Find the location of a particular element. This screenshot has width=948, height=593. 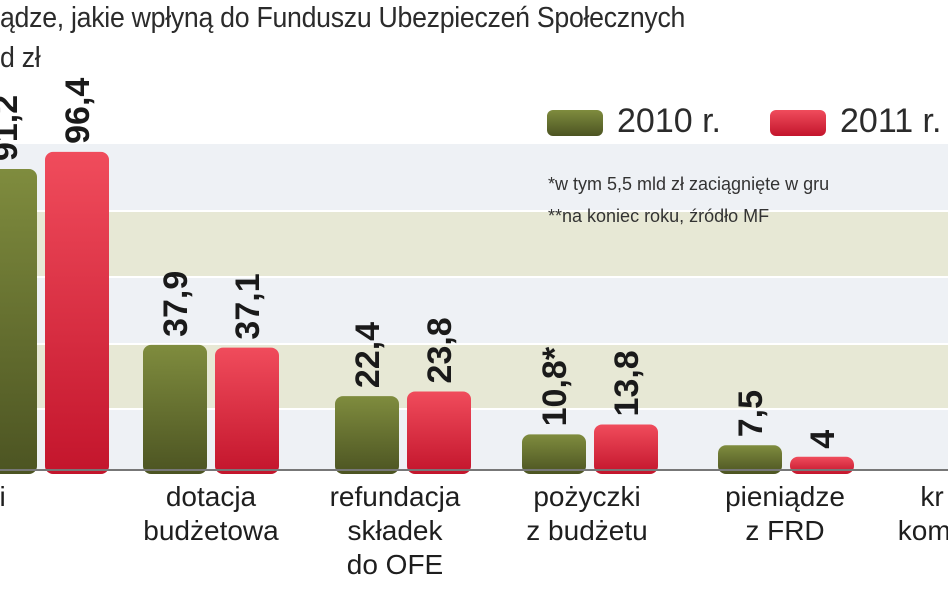

category-label-line: do OFE is located at coordinates (395, 564).